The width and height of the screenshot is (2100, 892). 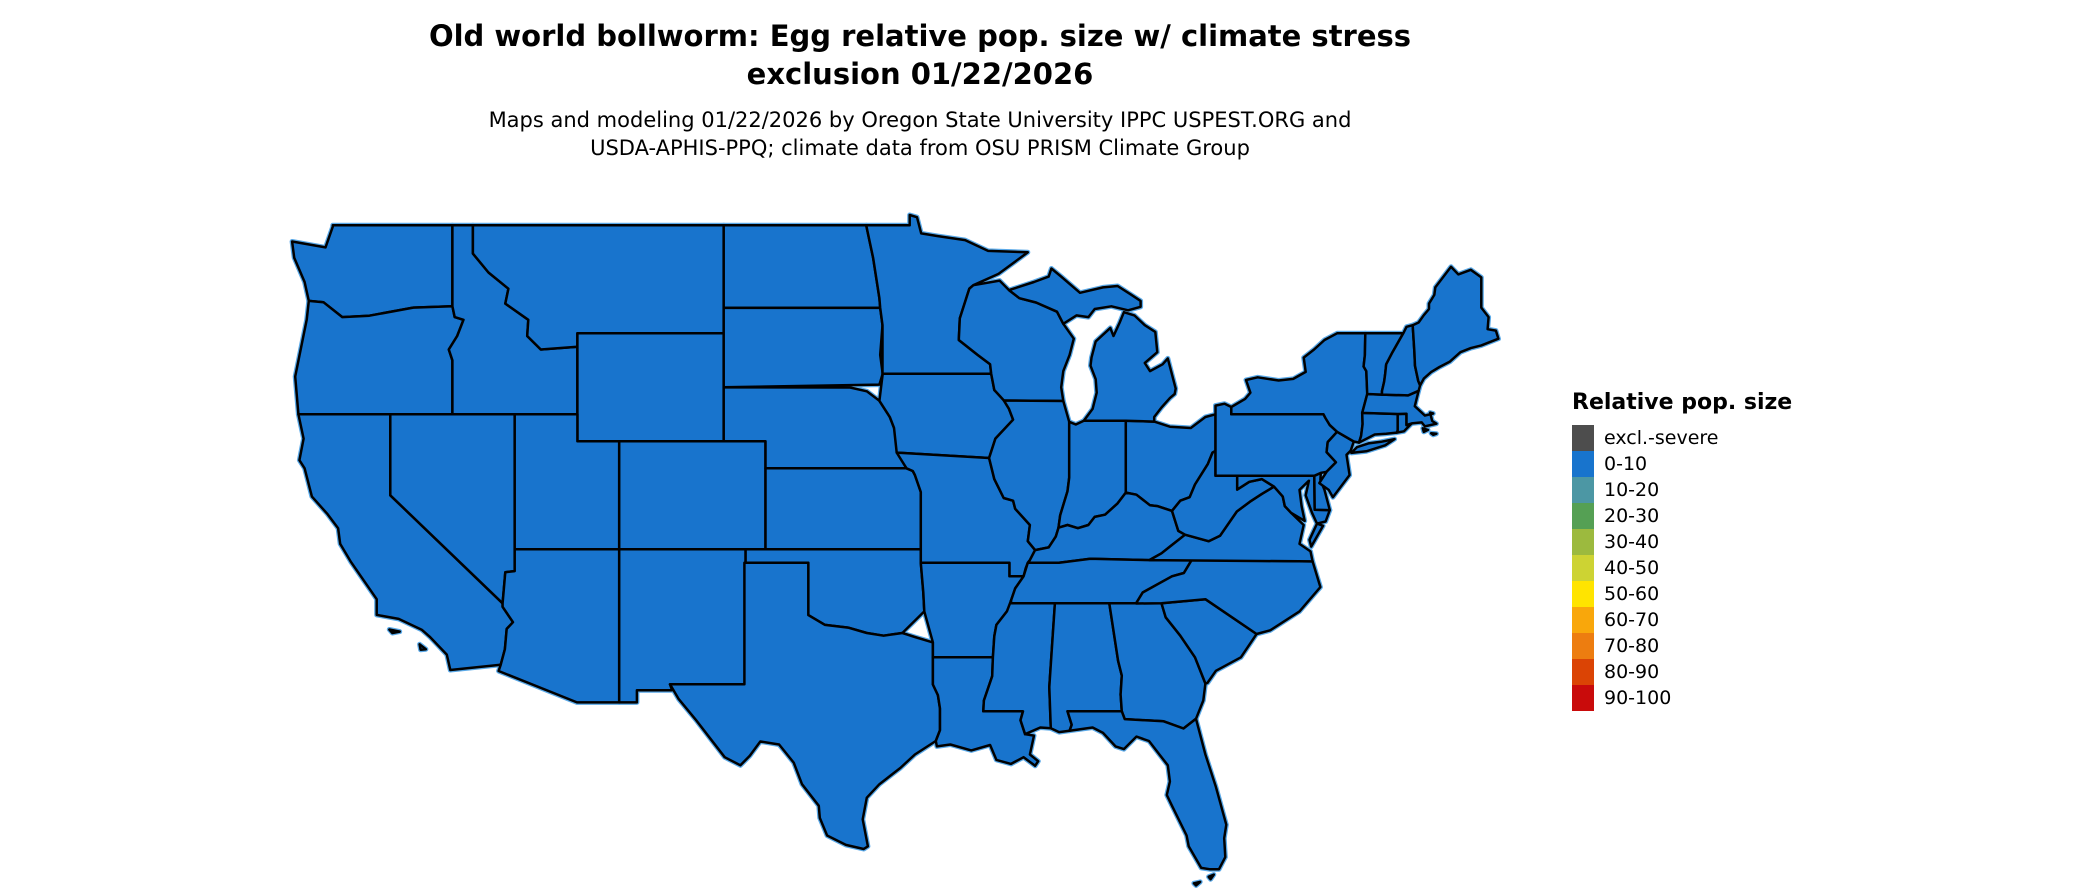 What do you see at coordinates (1147, 790) in the screenshot?
I see `state-fl` at bounding box center [1147, 790].